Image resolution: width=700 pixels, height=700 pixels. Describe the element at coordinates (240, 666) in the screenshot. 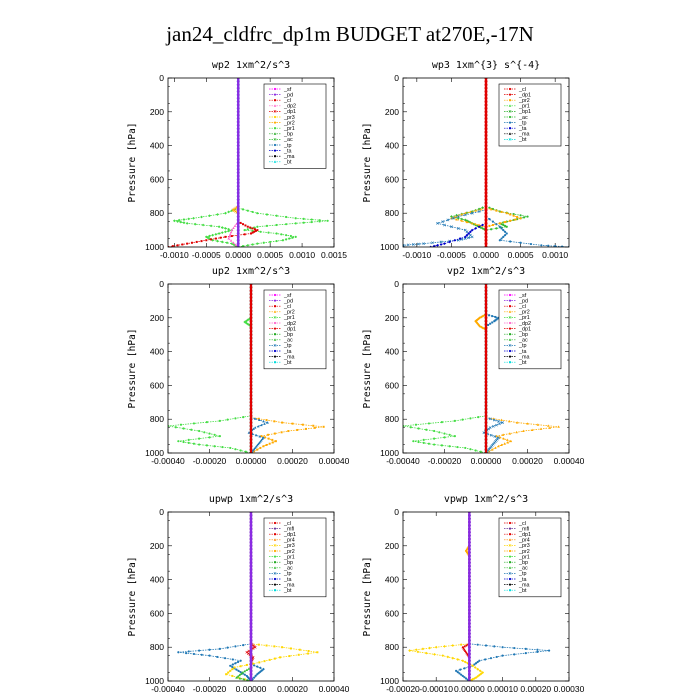

I see `series-point-pr3` at that location.